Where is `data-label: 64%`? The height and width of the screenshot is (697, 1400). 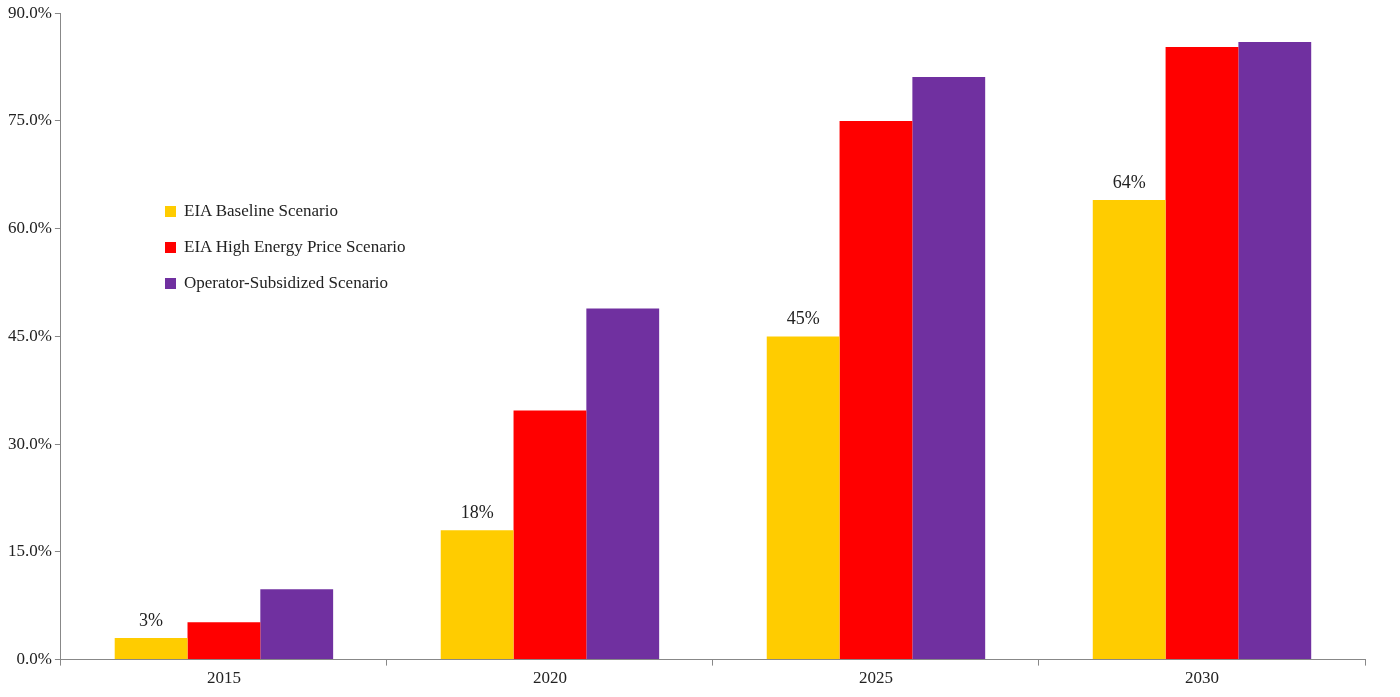 data-label: 64% is located at coordinates (1129, 181).